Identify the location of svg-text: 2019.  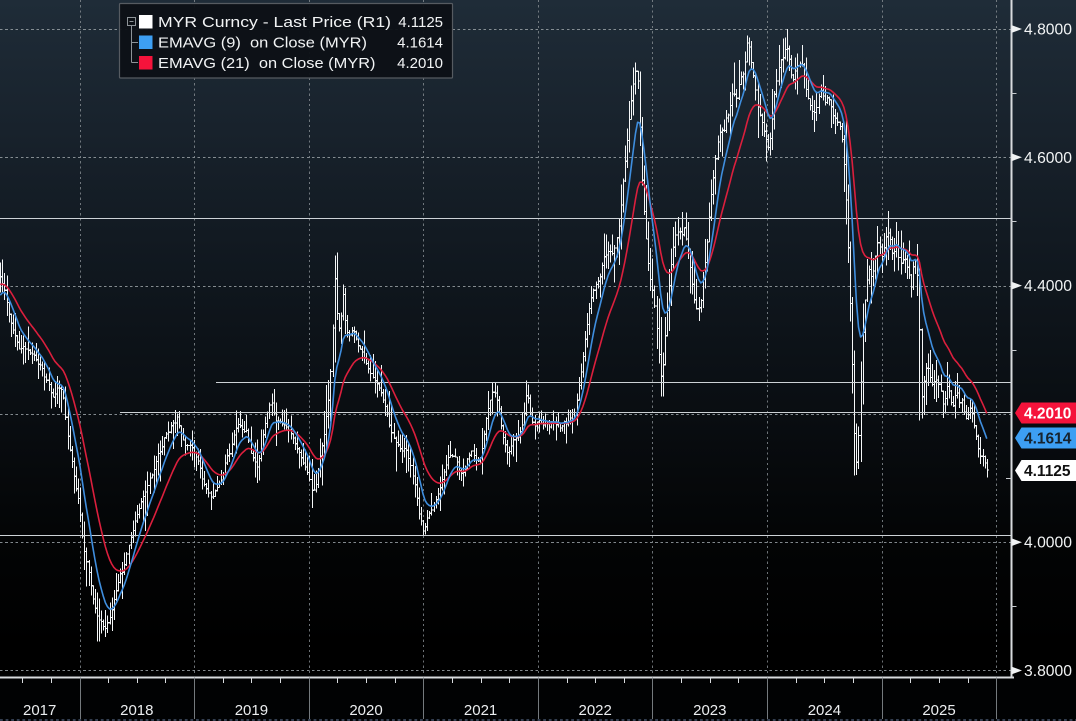
(251, 710).